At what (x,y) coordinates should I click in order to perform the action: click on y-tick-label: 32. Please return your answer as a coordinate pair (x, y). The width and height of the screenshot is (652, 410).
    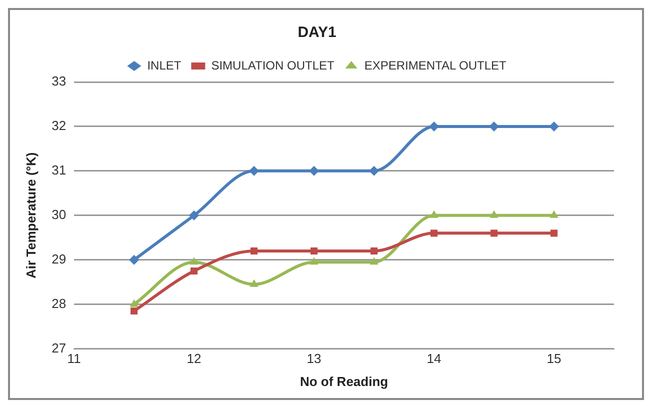
    Looking at the image, I should click on (59, 126).